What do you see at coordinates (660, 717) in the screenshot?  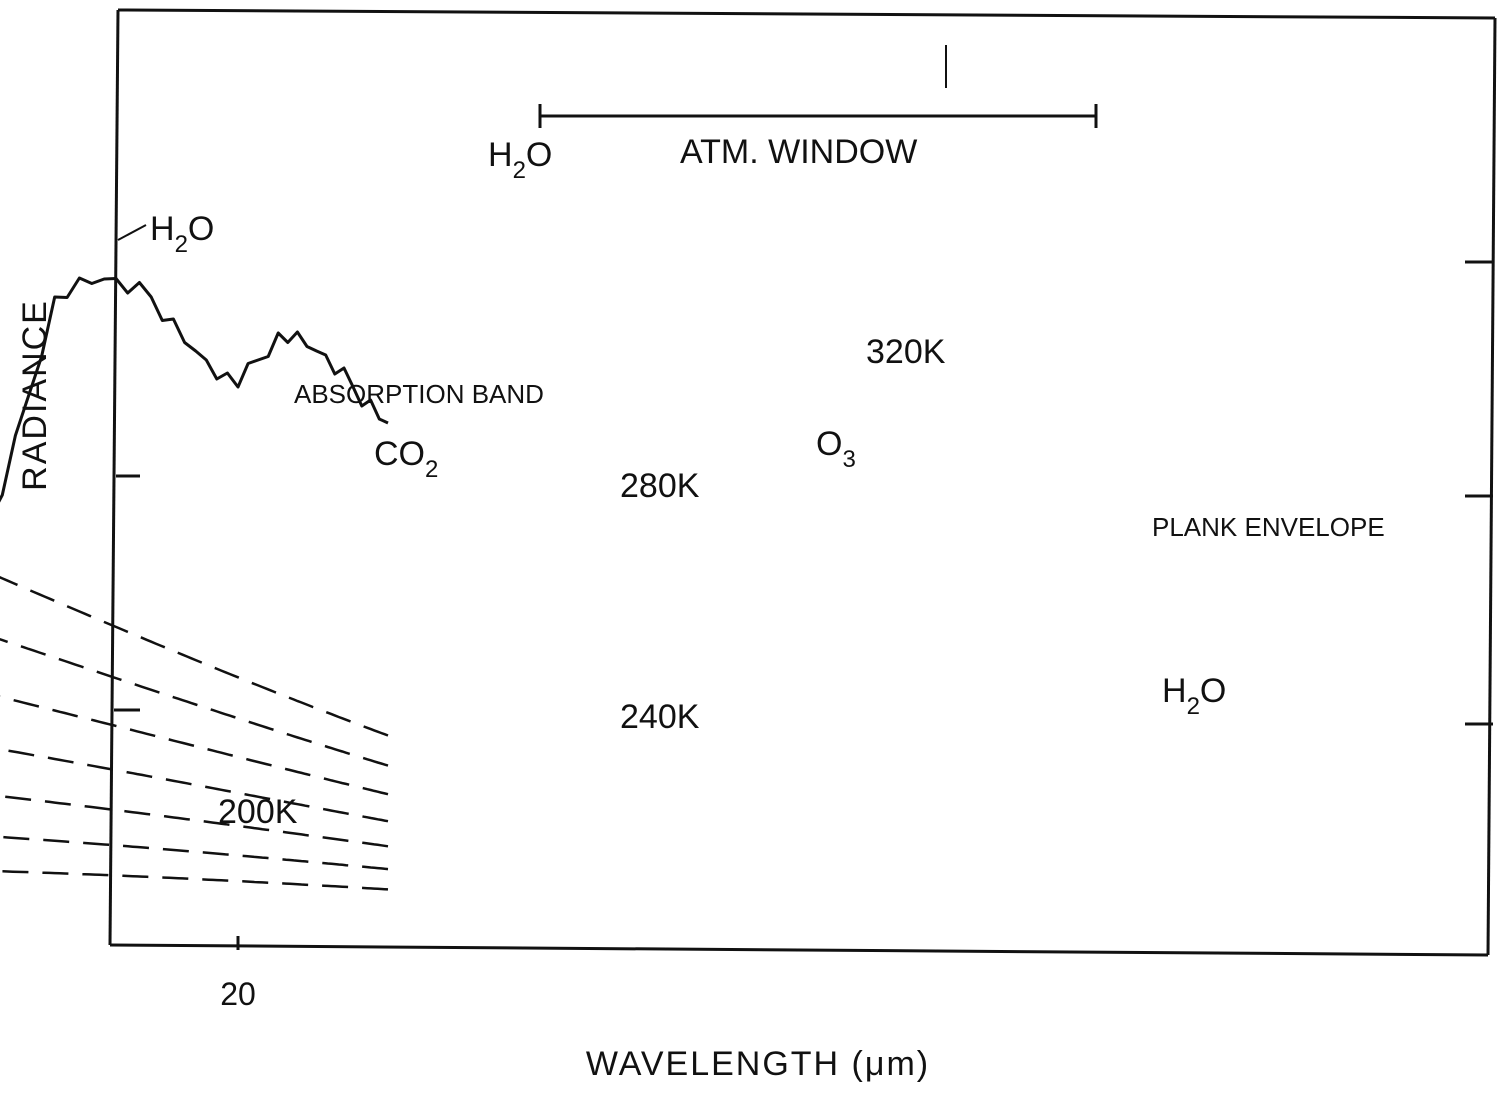 I see `temp-label-240k: 240K` at bounding box center [660, 717].